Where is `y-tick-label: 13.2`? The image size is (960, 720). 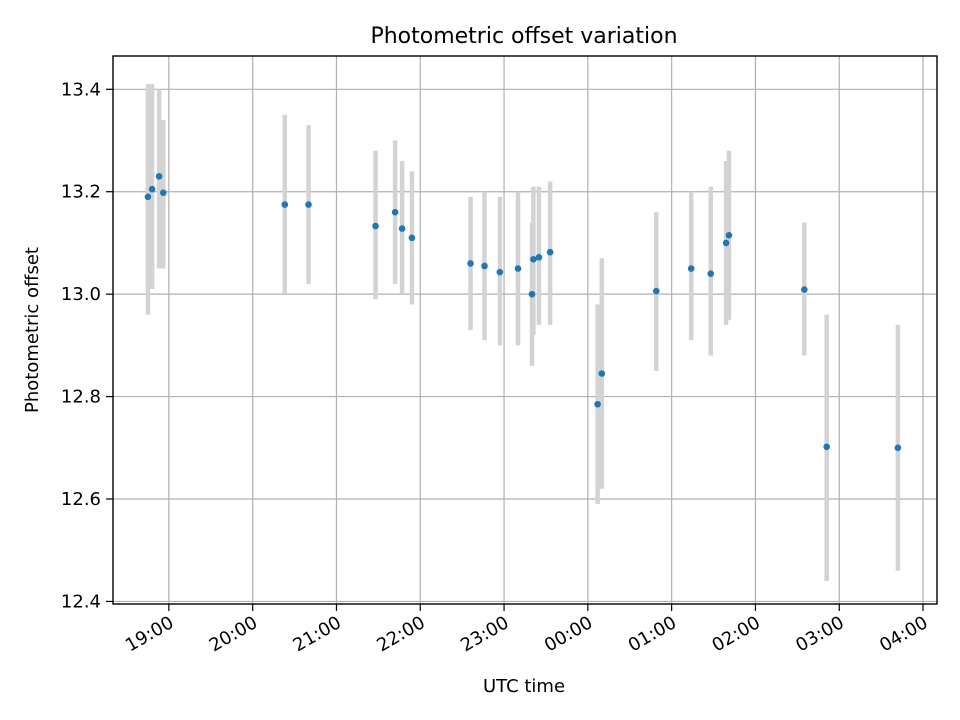 y-tick-label: 13.2 is located at coordinates (81, 192).